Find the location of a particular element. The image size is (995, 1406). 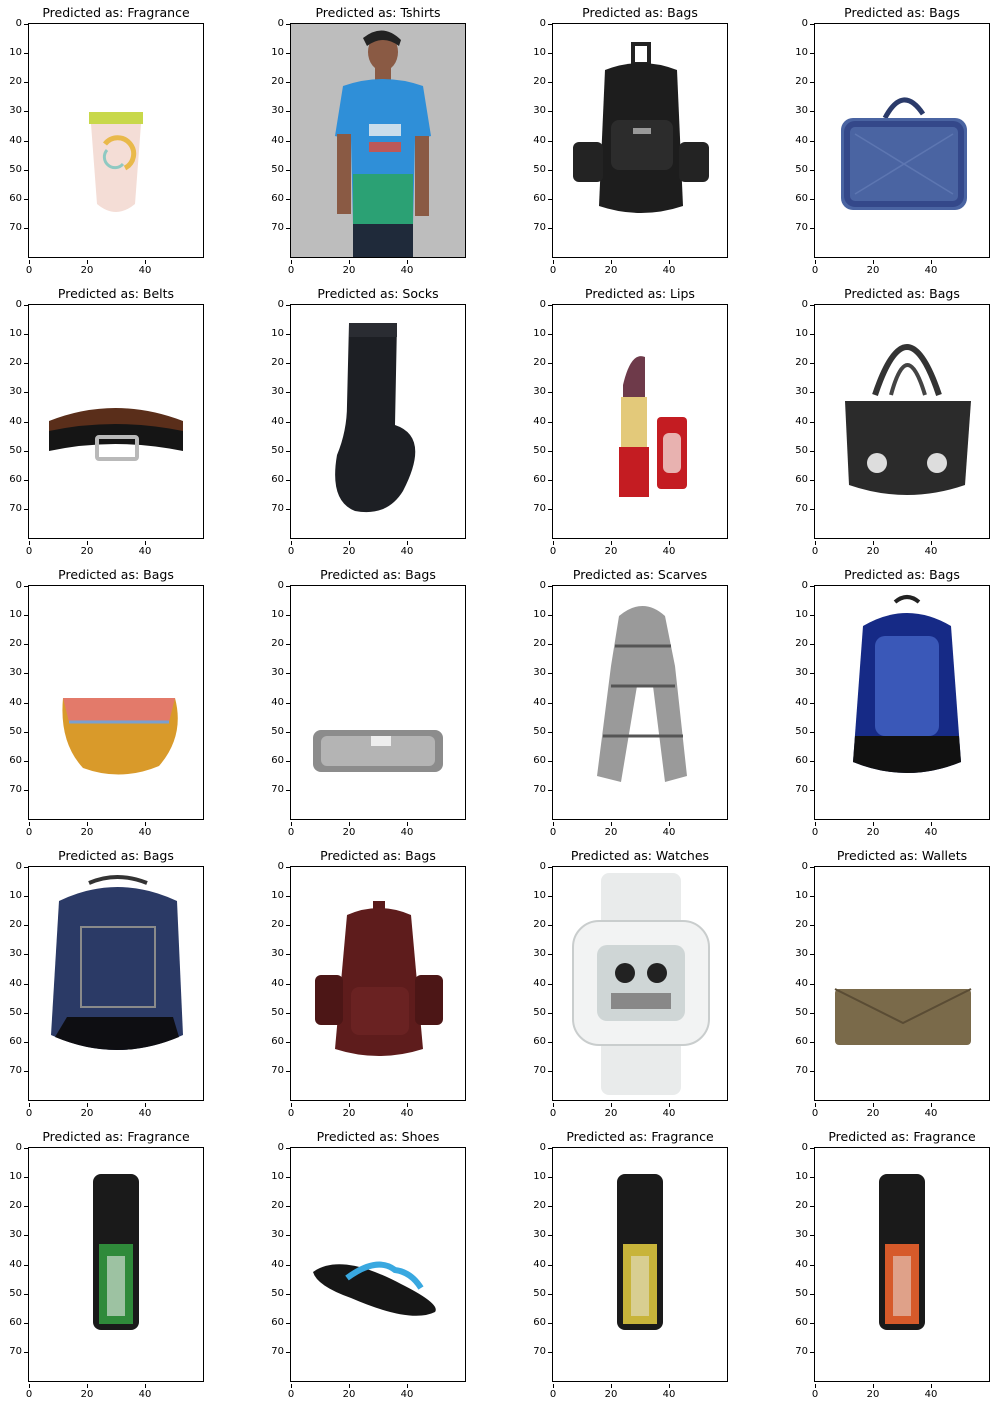

yellow-deodorant-icon is located at coordinates (640, 1252).